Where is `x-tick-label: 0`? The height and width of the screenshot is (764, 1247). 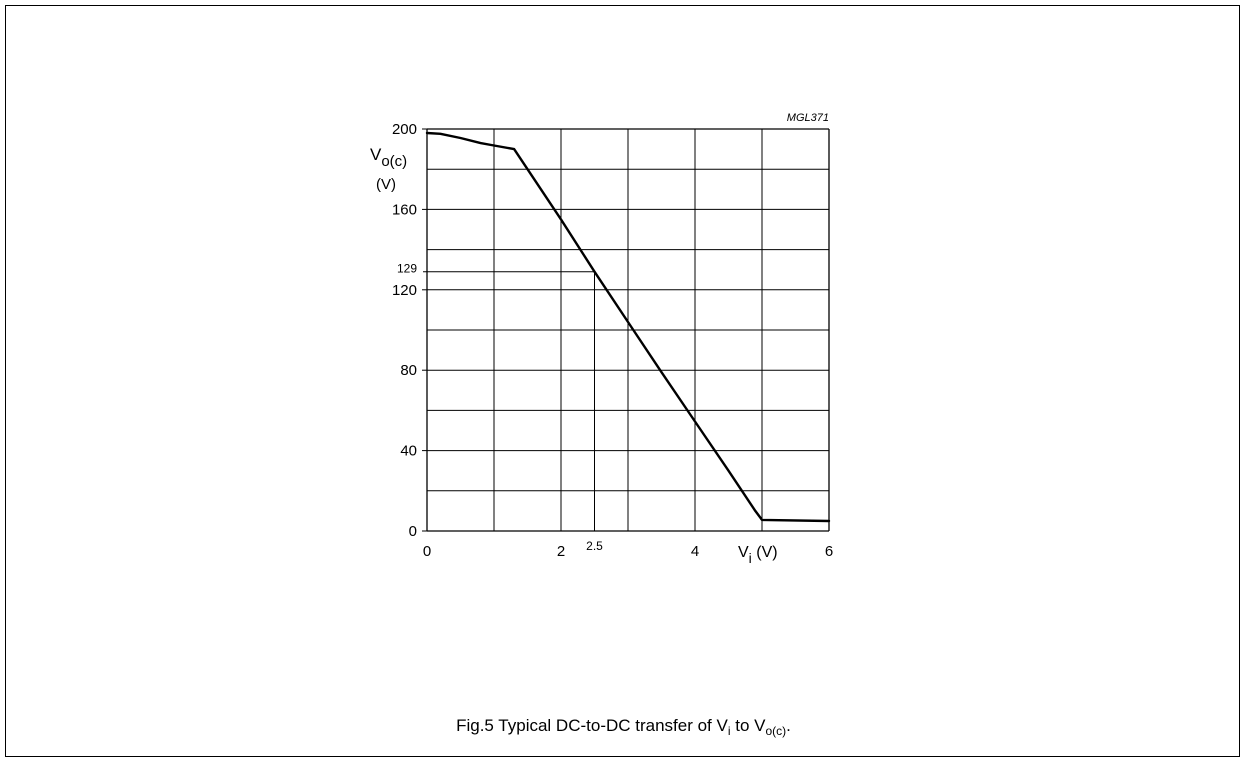
x-tick-label: 0 is located at coordinates (427, 551).